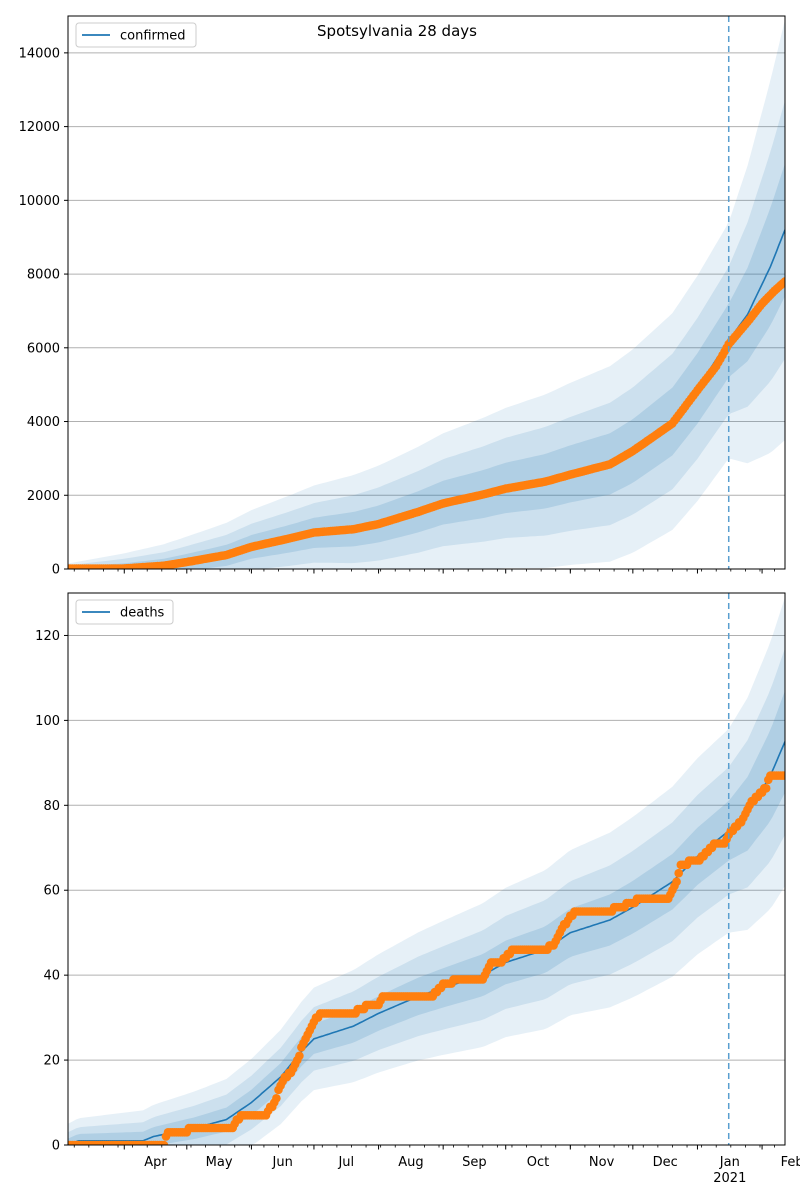  I want to click on x-tick-label: Jun, so click(282, 1162).